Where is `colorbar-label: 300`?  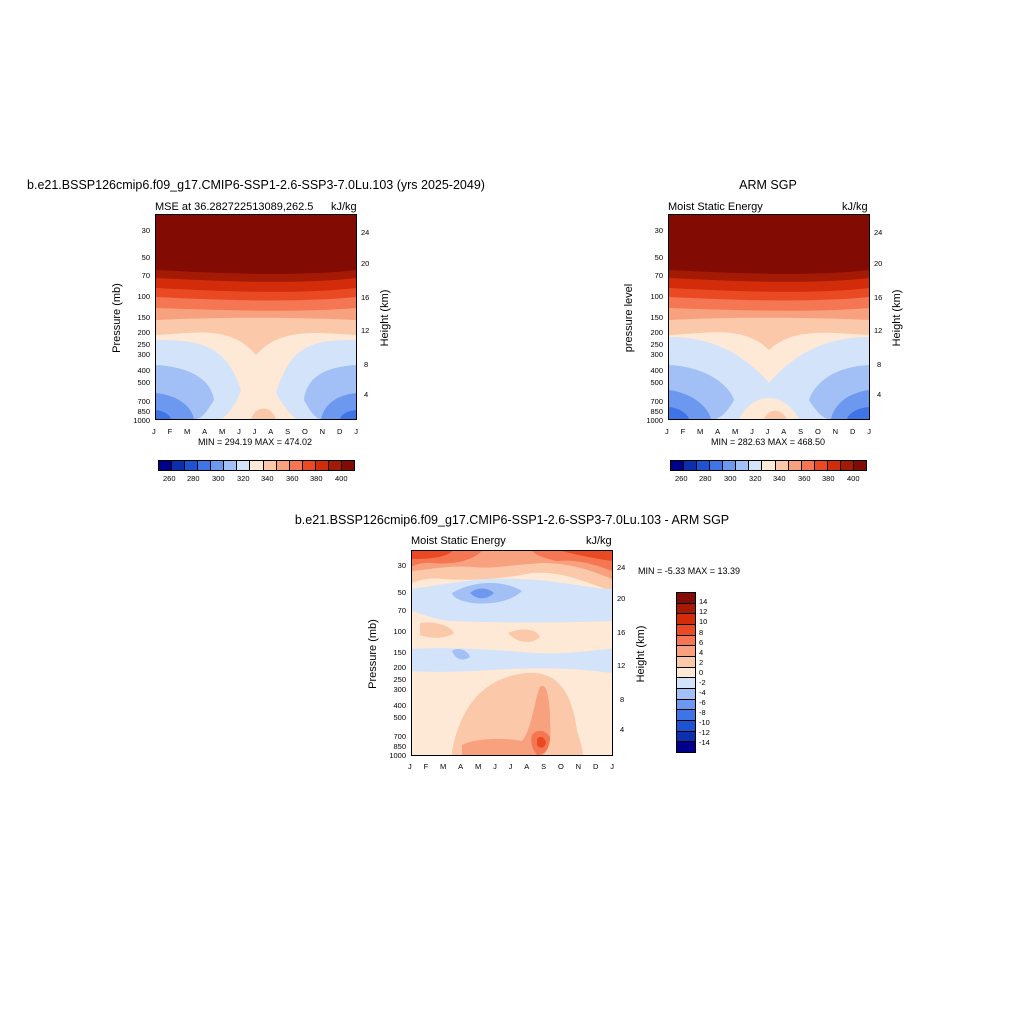
colorbar-label: 300 is located at coordinates (730, 478).